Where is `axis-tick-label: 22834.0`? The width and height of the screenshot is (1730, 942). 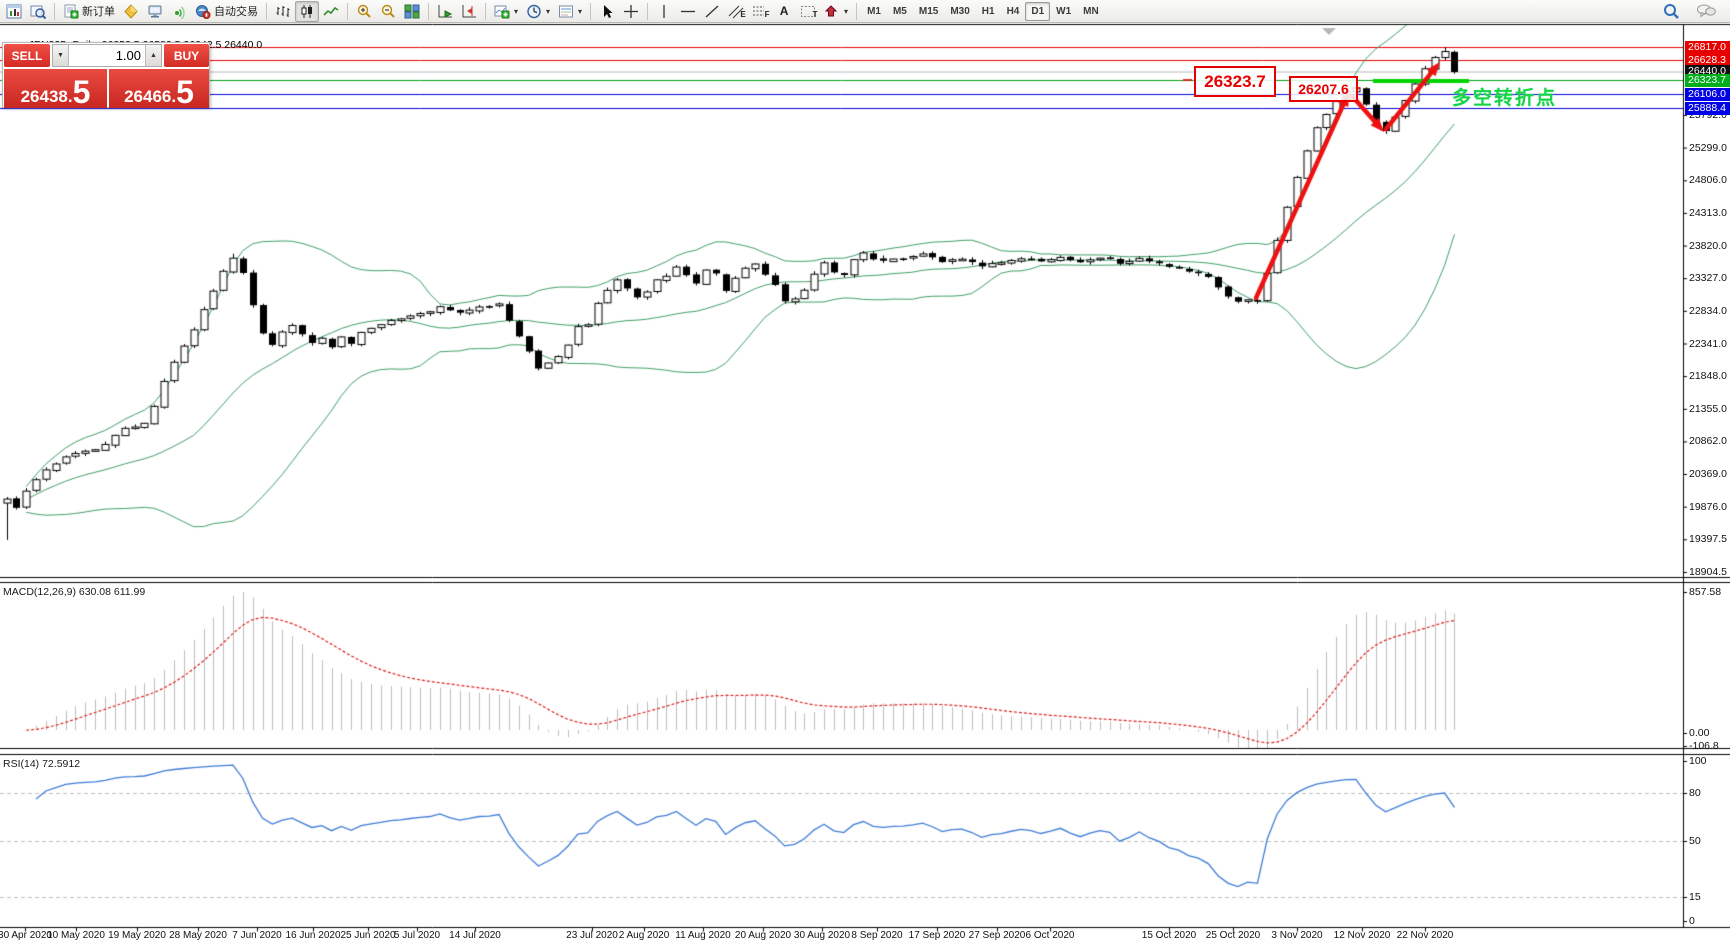
axis-tick-label: 22834.0 is located at coordinates (1708, 310).